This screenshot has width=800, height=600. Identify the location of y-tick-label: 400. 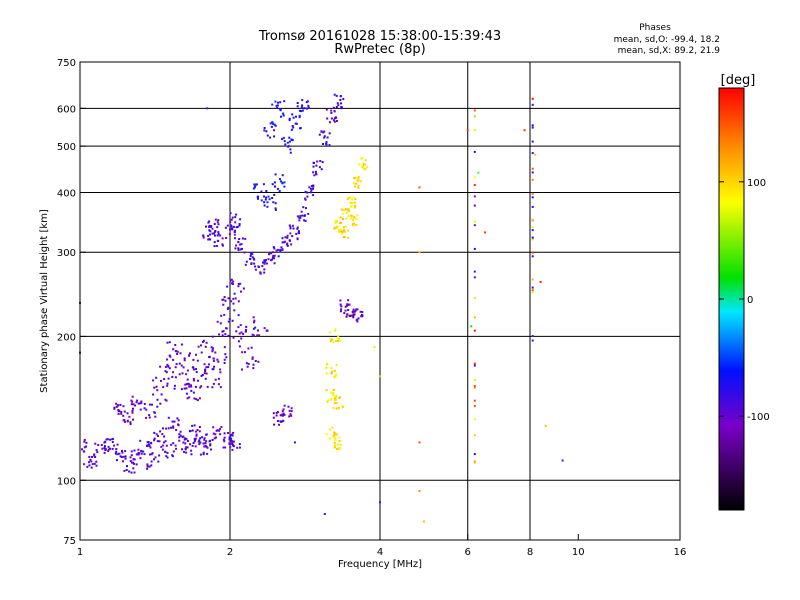
(66, 193).